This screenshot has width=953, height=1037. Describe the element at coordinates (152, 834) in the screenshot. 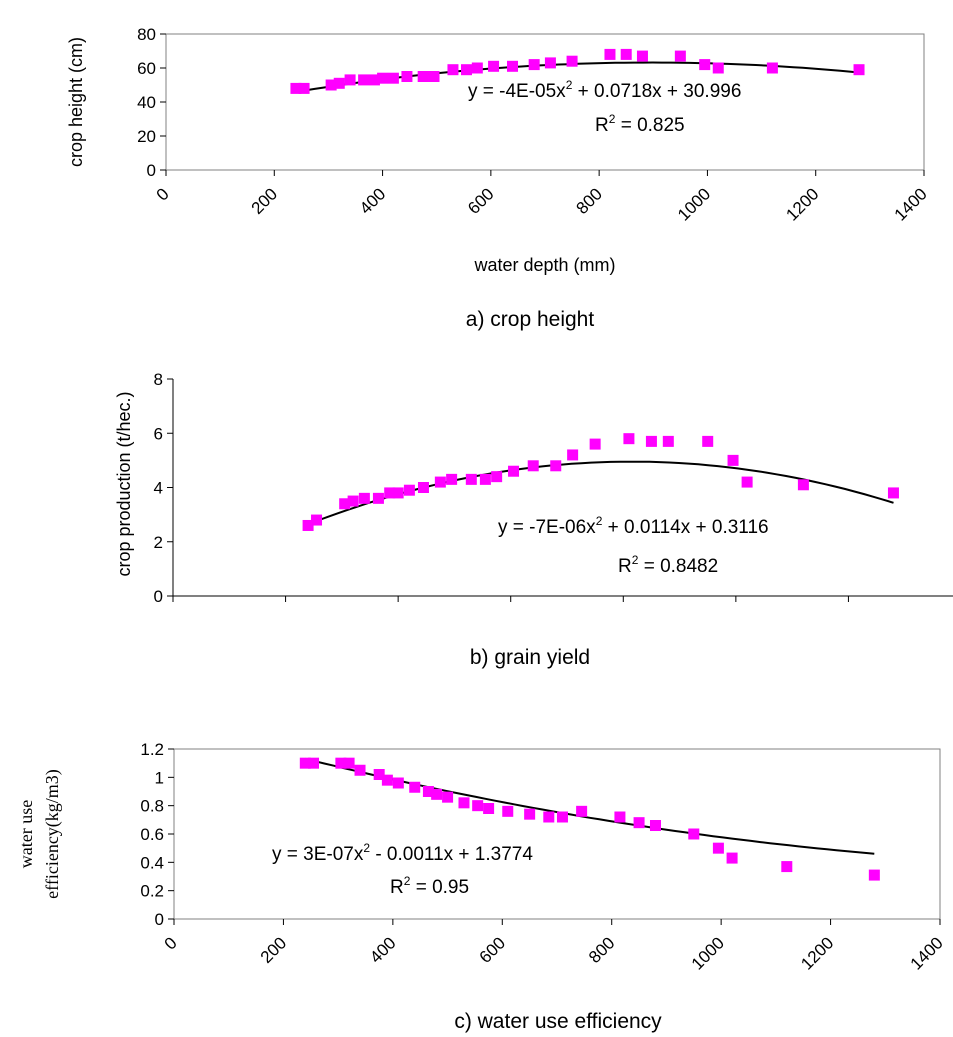

I see `panel-c-y-tick-label: 0.6` at that location.